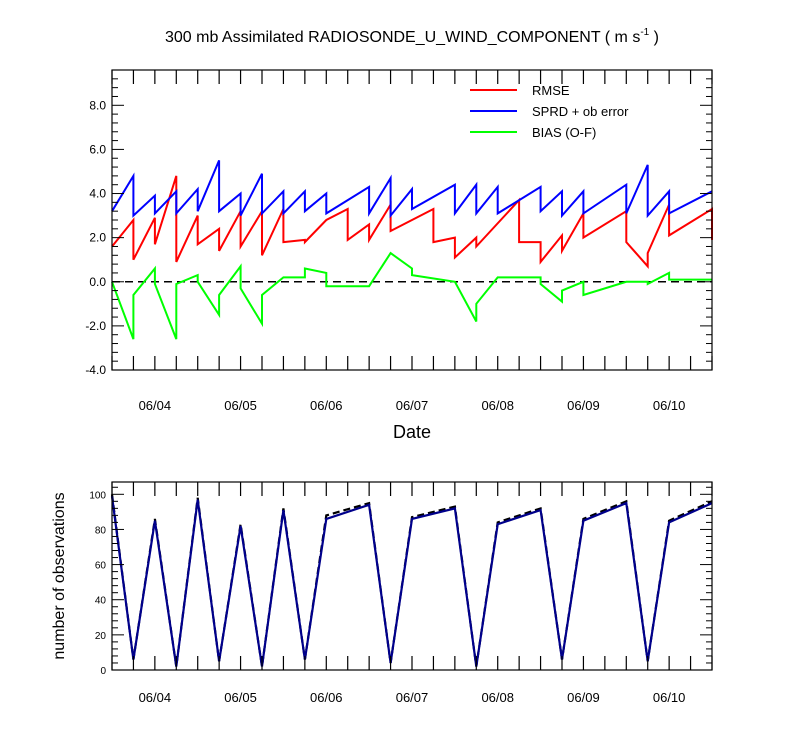 The height and width of the screenshot is (750, 800). I want to click on top-y-tick-label: 0.0, so click(97, 282).